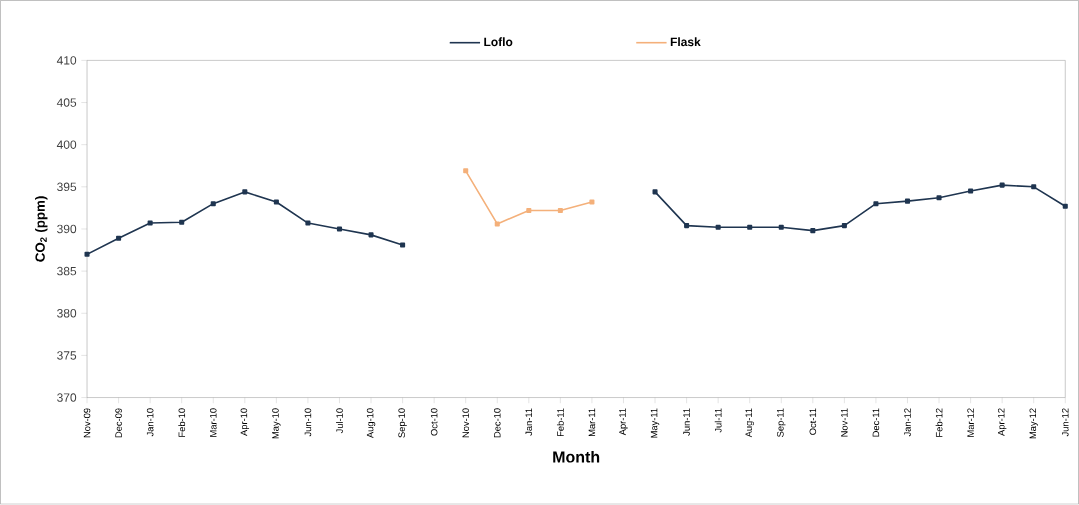 This screenshot has width=1079, height=505. What do you see at coordinates (67, 229) in the screenshot?
I see `y-tick-label: 390` at bounding box center [67, 229].